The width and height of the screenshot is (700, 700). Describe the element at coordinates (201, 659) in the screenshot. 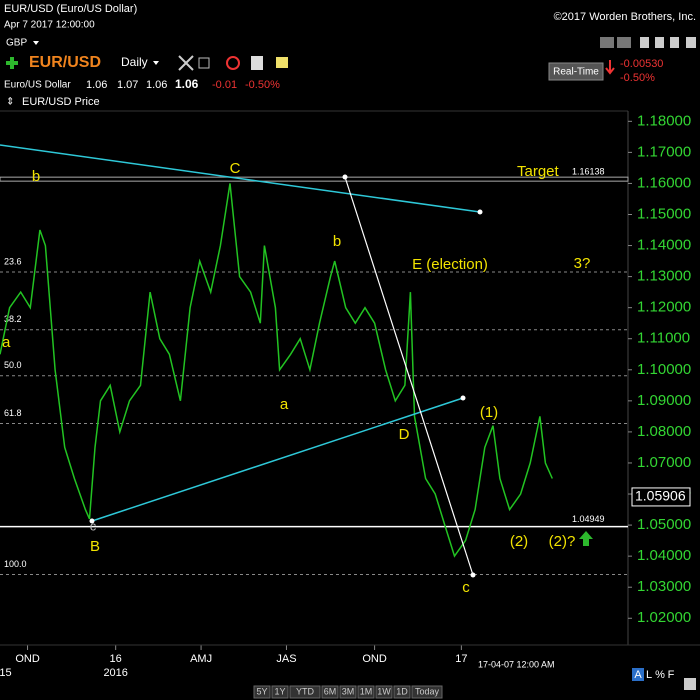

I see `x-tick-label: AMJ` at that location.